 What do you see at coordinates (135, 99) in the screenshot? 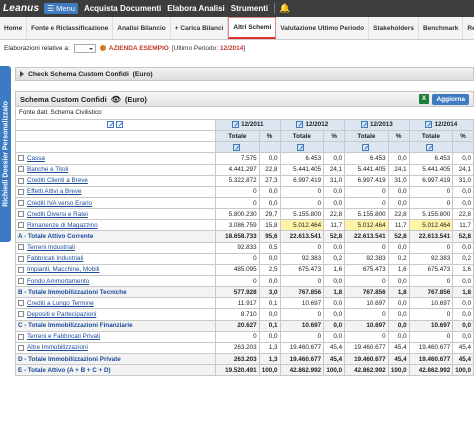
I see `panel-unit: (Euro)` at bounding box center [135, 99].